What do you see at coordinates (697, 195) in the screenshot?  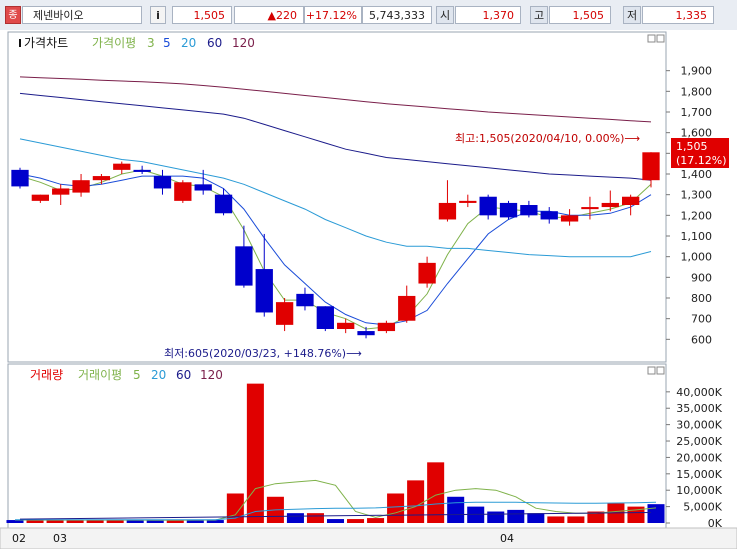 I see `price-tick-label: 1,300` at bounding box center [697, 195].